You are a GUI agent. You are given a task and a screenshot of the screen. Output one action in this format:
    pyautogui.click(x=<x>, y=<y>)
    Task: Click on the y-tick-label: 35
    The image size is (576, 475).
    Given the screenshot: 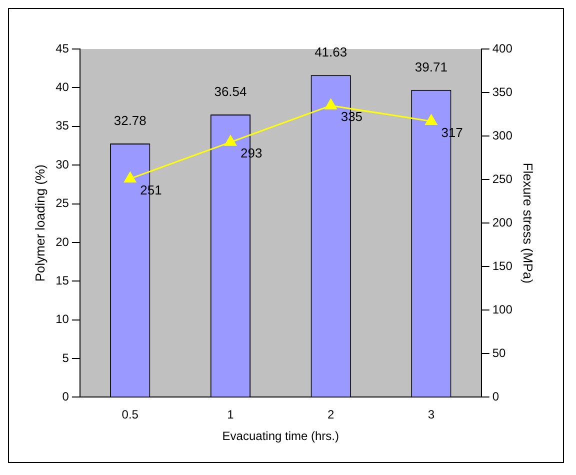 What is the action you would take?
    pyautogui.click(x=63, y=125)
    